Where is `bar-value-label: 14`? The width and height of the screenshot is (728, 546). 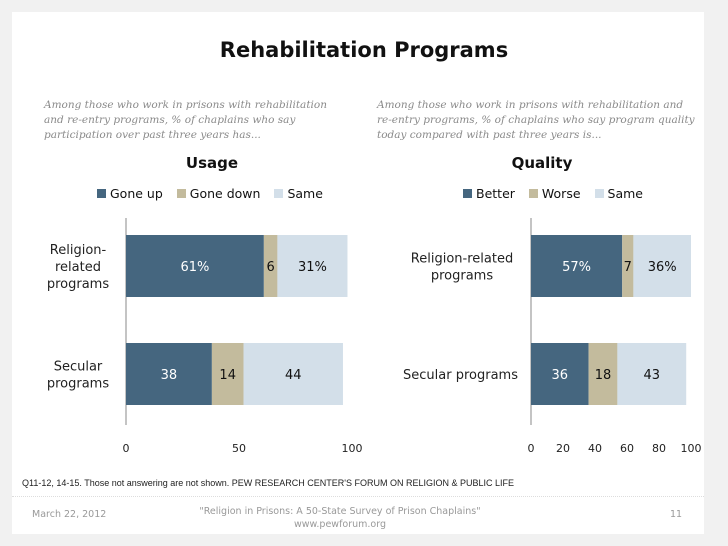 bar-value-label: 14 is located at coordinates (227, 375).